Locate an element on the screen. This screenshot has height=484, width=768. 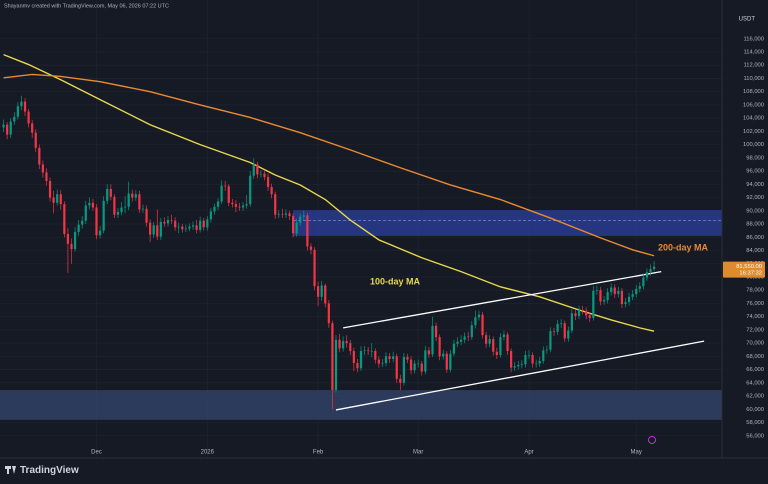
y-tick-label: 64,000 is located at coordinates (755, 383).